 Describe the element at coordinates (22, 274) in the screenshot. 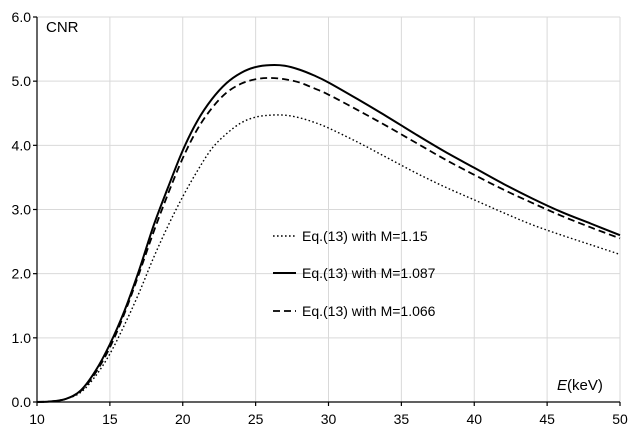

I see `y-tick-label: 2.0` at that location.